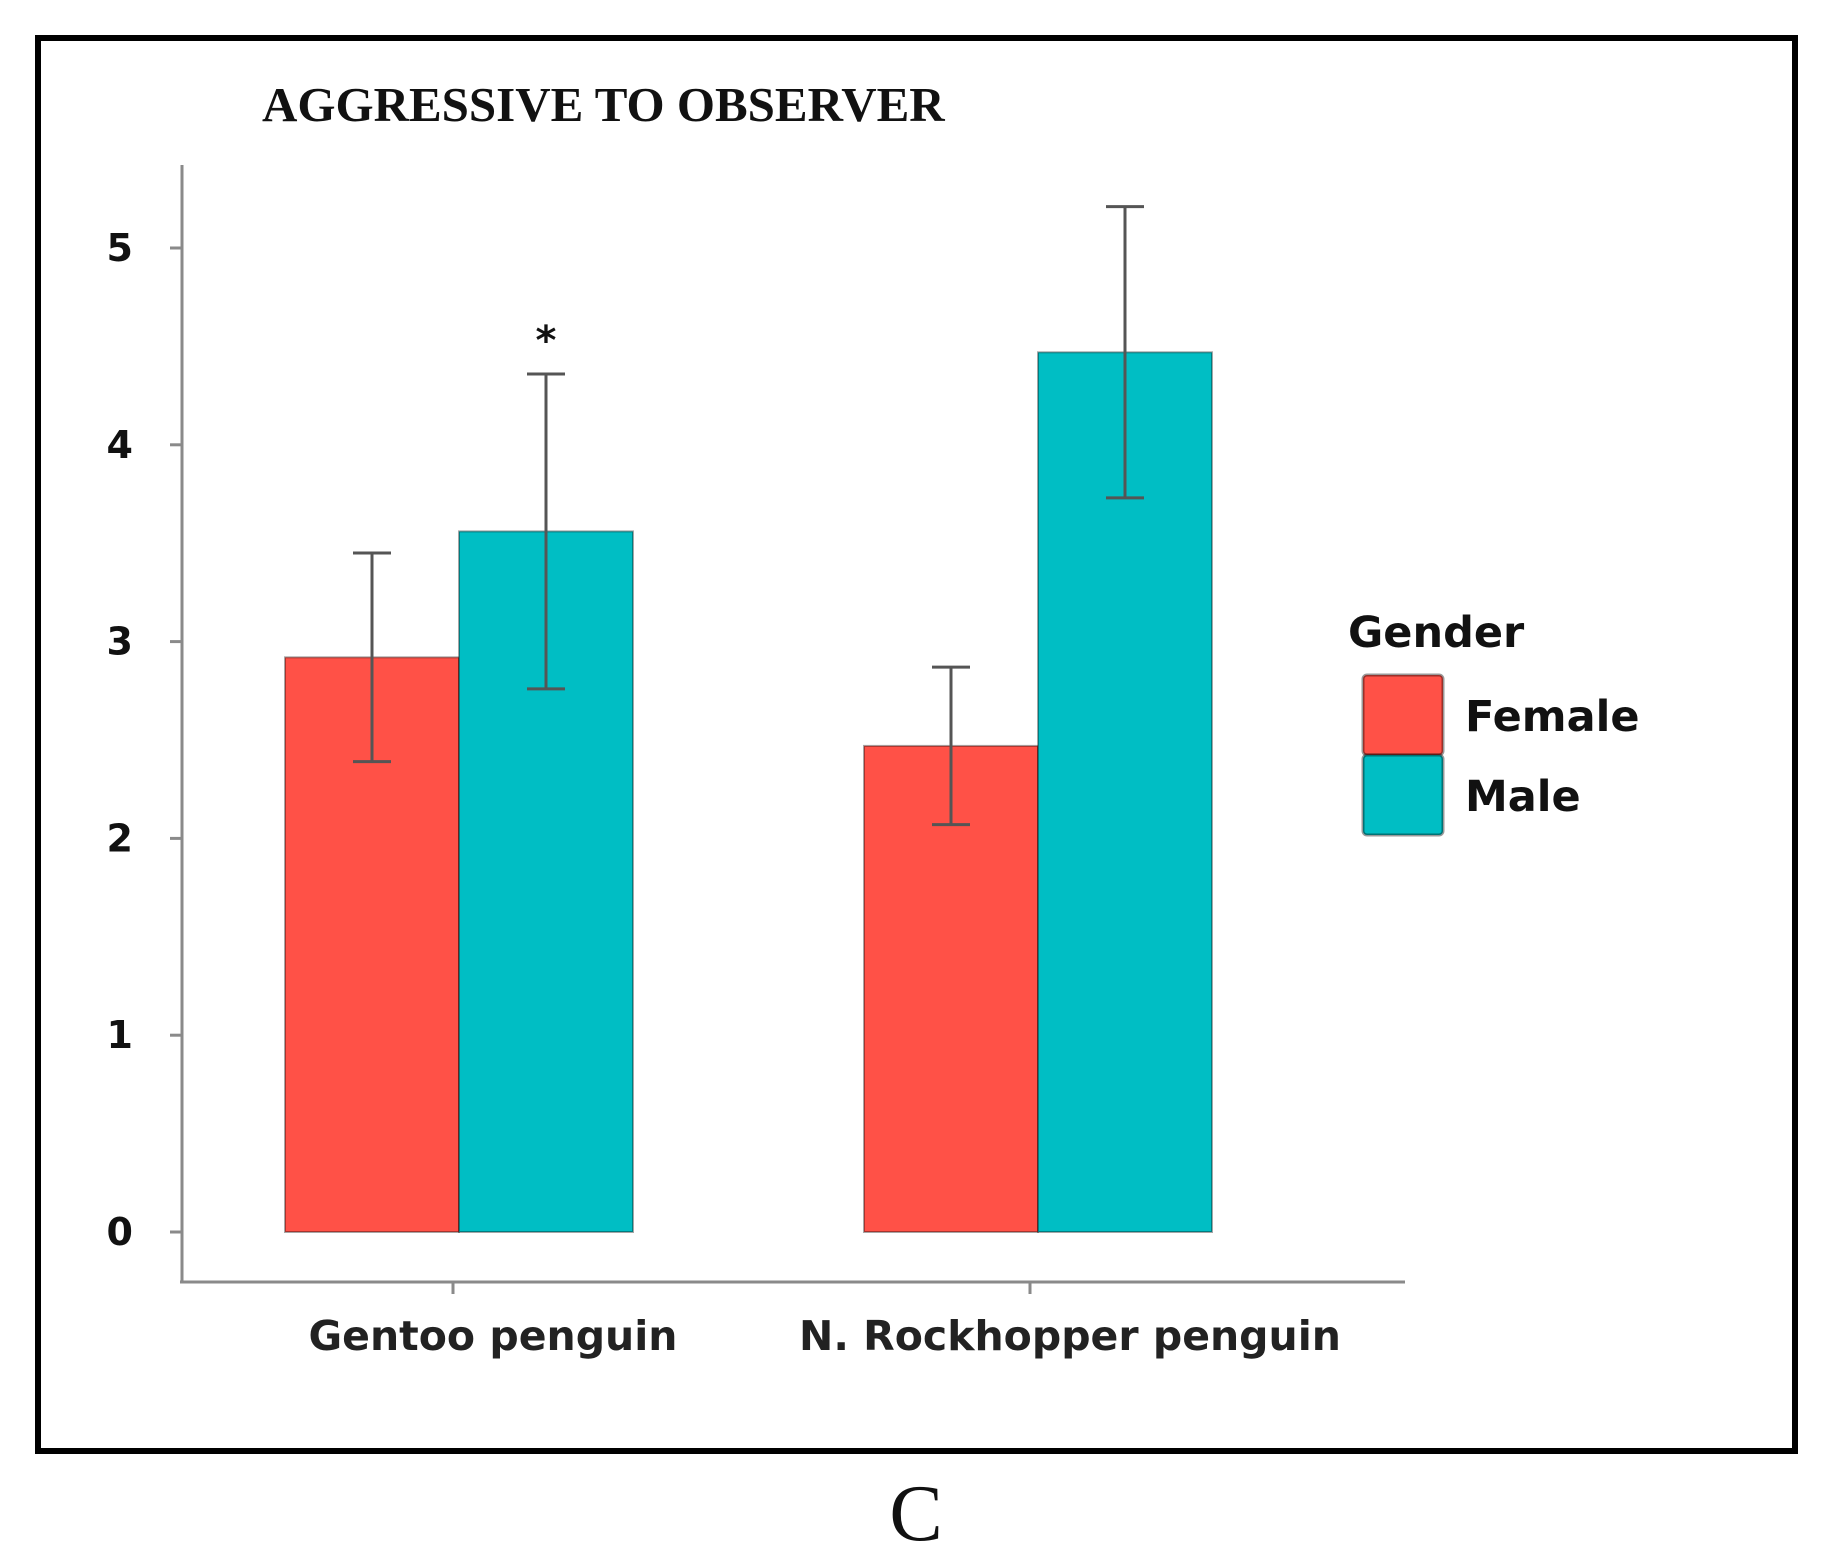 The width and height of the screenshot is (1833, 1568). I want to click on legend-label-female: Female, so click(1552, 717).